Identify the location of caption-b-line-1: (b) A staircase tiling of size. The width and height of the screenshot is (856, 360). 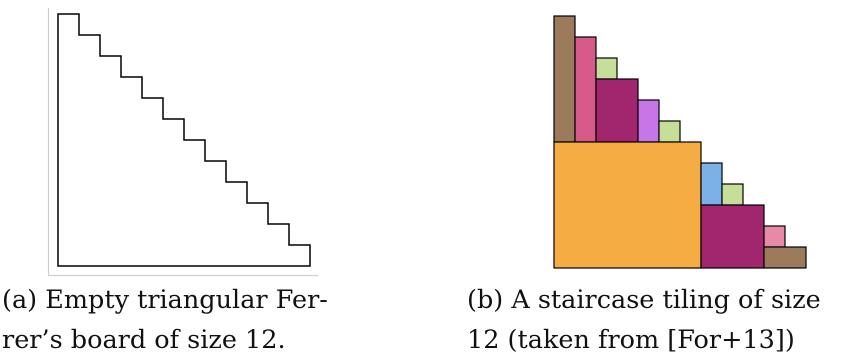
(644, 300).